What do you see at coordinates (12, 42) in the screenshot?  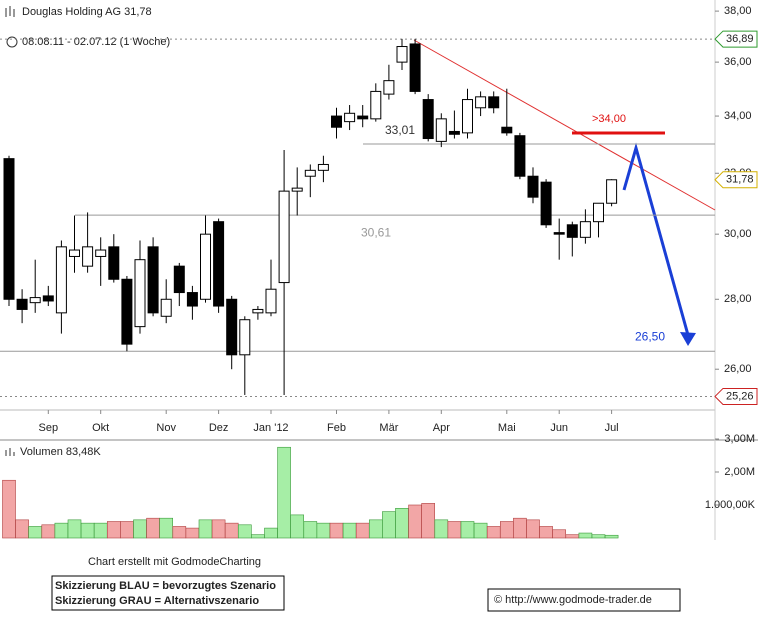 I see `clock-icon` at bounding box center [12, 42].